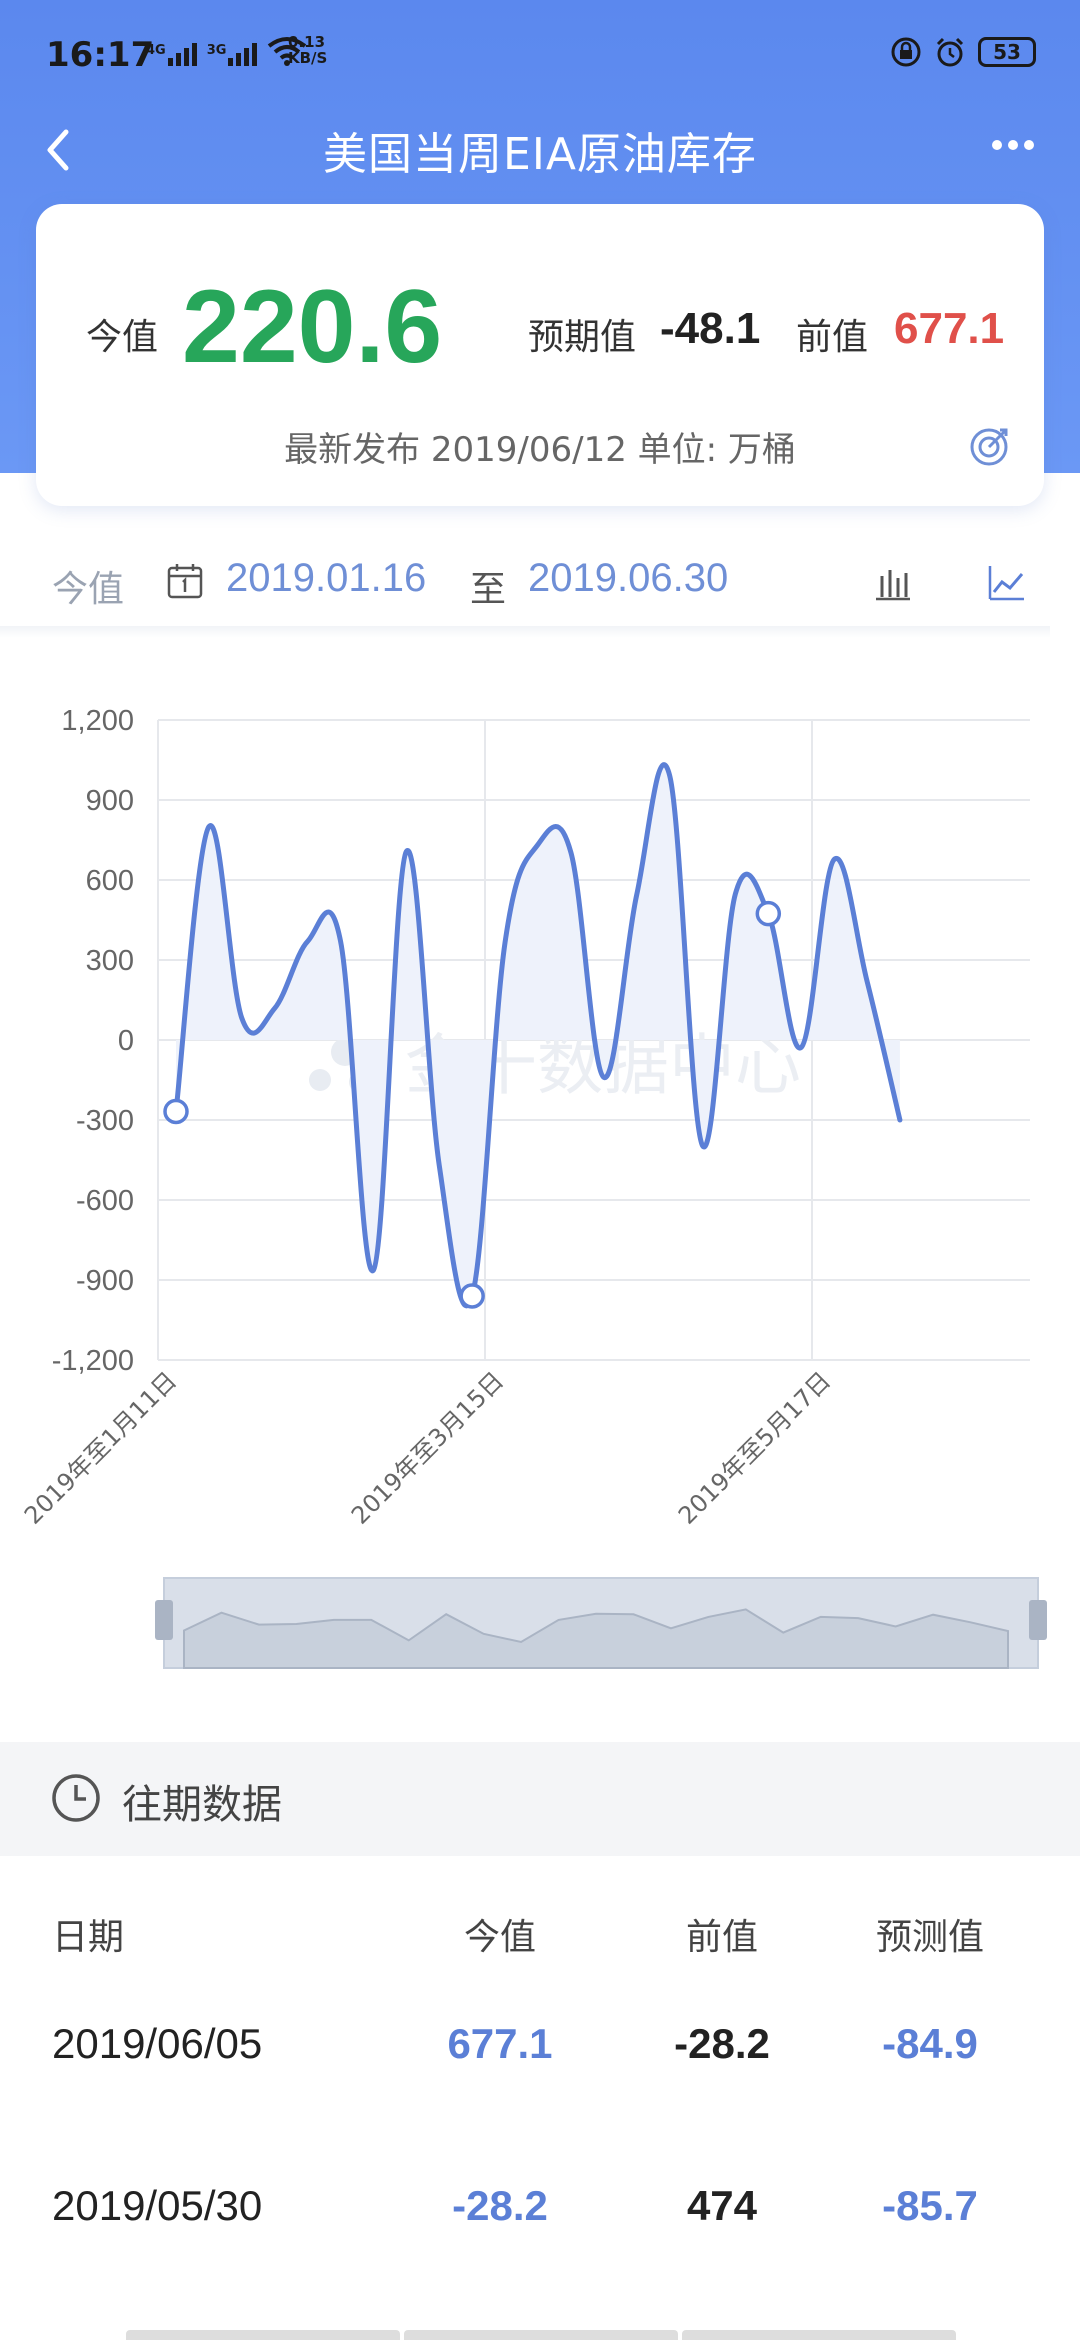 The image size is (1080, 2340). I want to click on network-signal-icons: 4G 3G, so click(226, 51).